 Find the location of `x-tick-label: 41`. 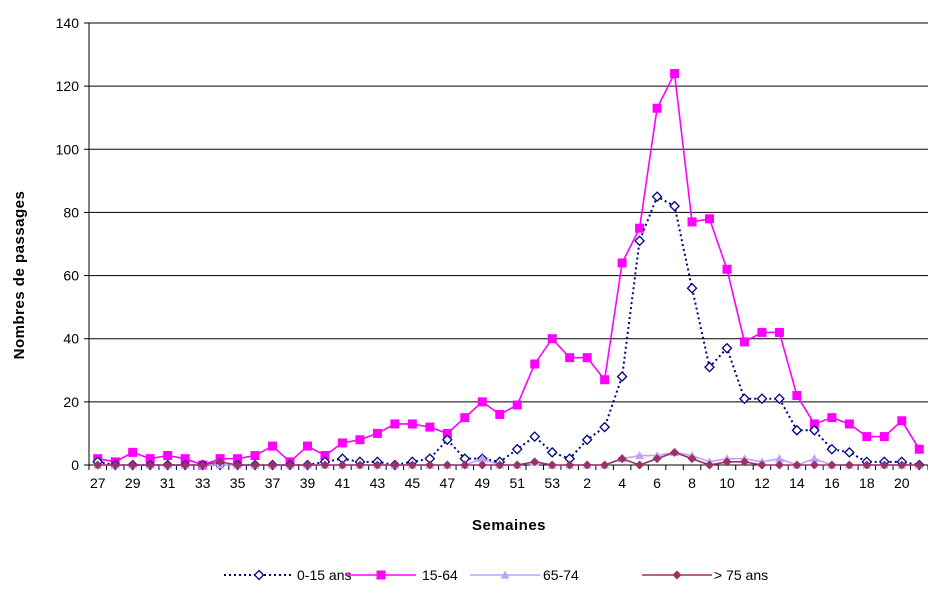

x-tick-label: 41 is located at coordinates (343, 483).